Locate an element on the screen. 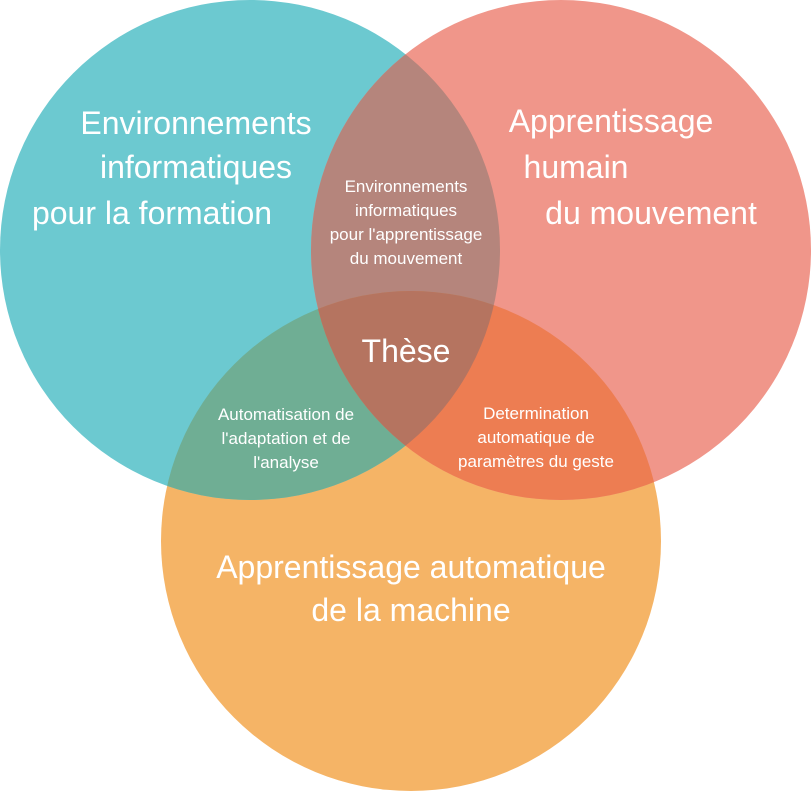 This screenshot has width=811, height=791. overlap-right-line-1: Determination is located at coordinates (536, 413).